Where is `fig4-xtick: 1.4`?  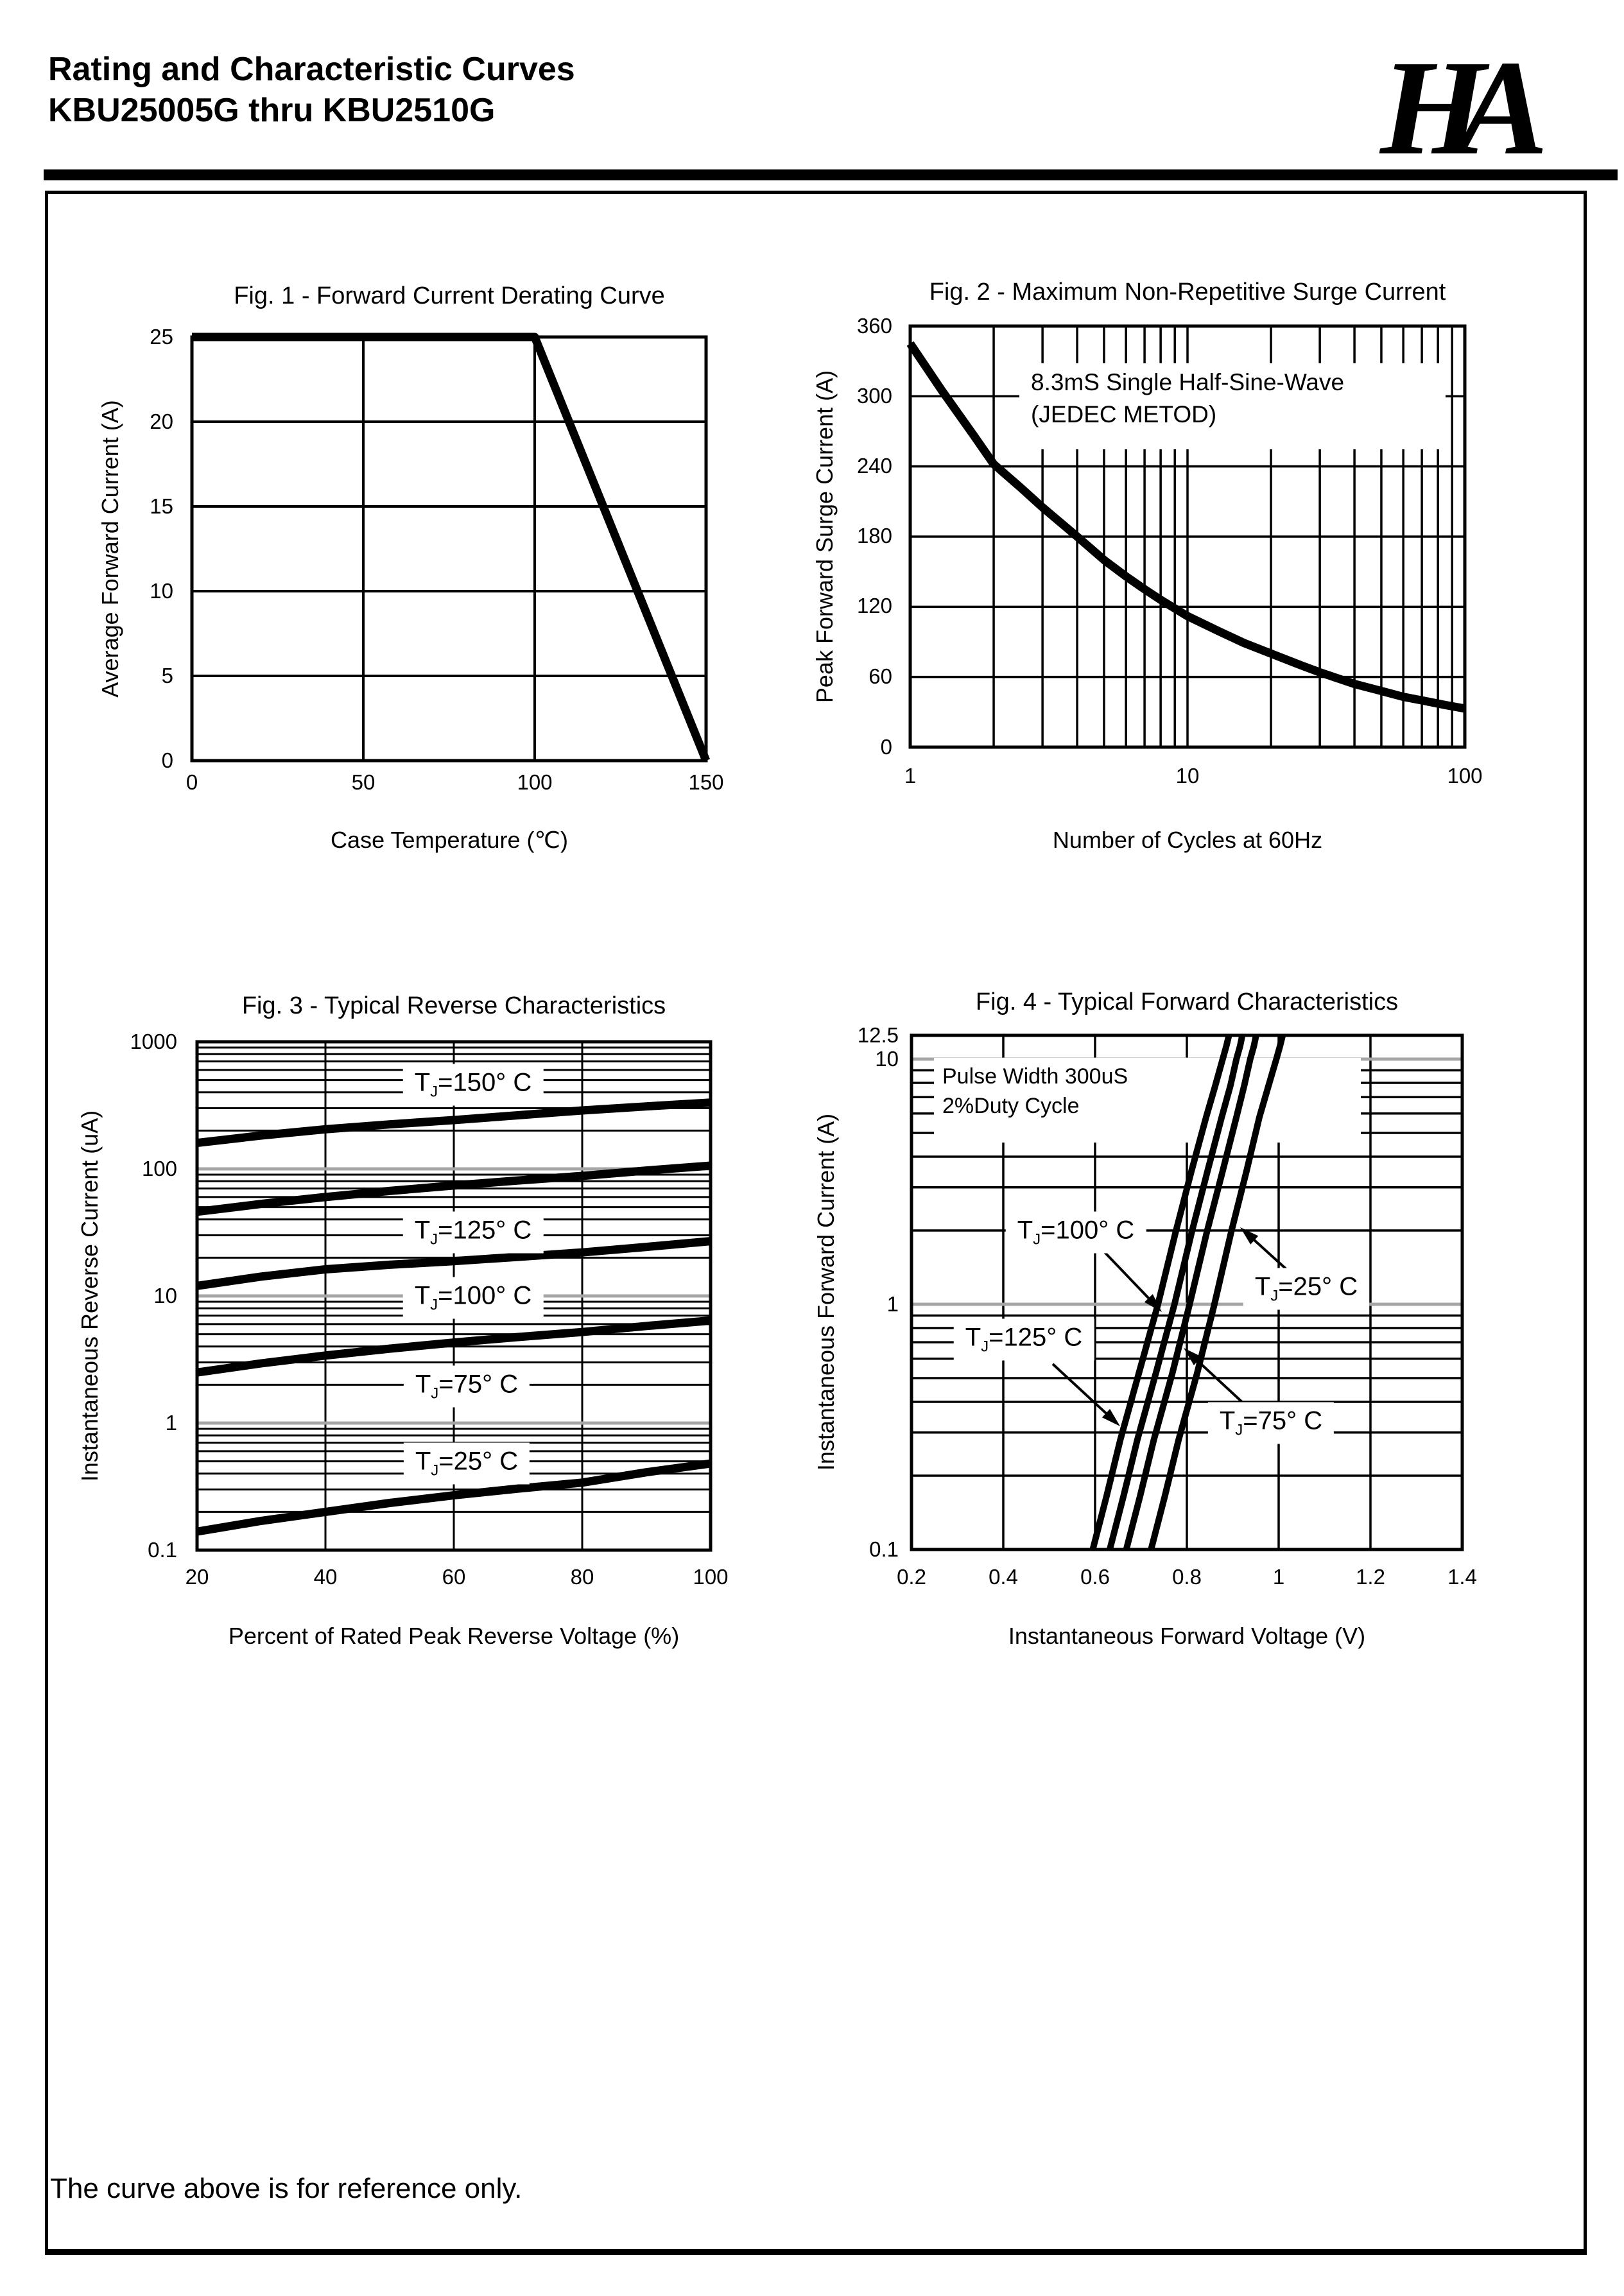 fig4-xtick: 1.4 is located at coordinates (1462, 1577).